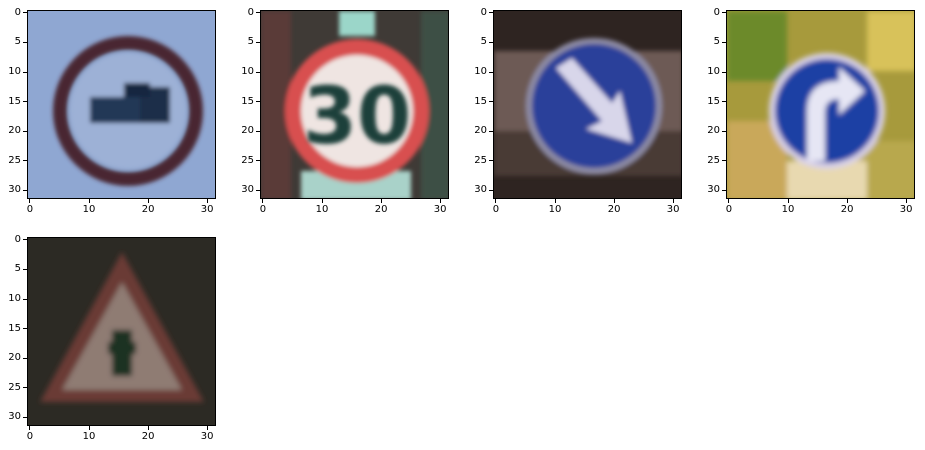 The width and height of the screenshot is (925, 450). What do you see at coordinates (820, 104) in the screenshot?
I see `turn-right-ahead-sign-image` at bounding box center [820, 104].